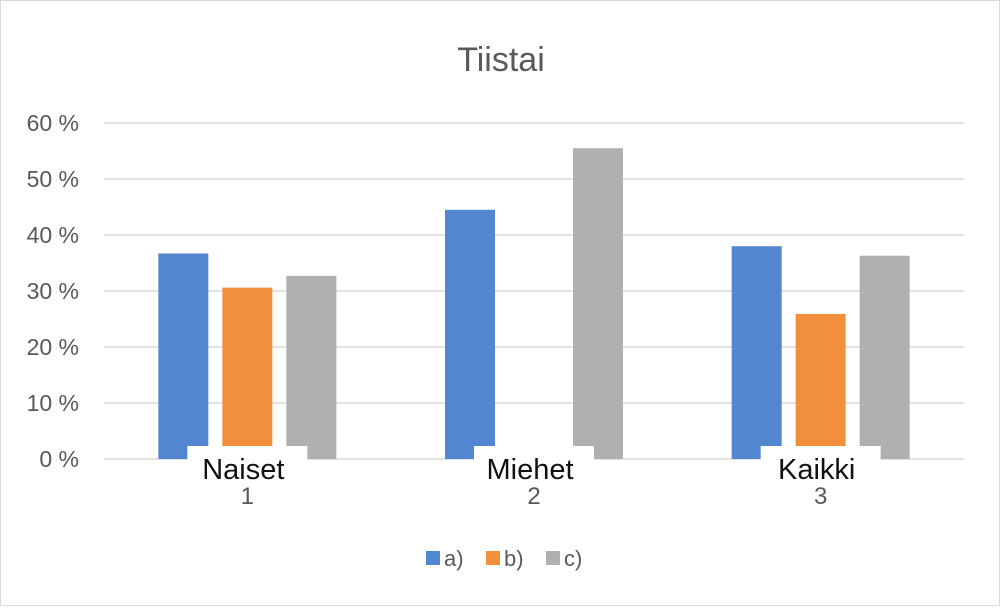 The width and height of the screenshot is (1000, 608). I want to click on x-tick-label: 3, so click(820, 496).